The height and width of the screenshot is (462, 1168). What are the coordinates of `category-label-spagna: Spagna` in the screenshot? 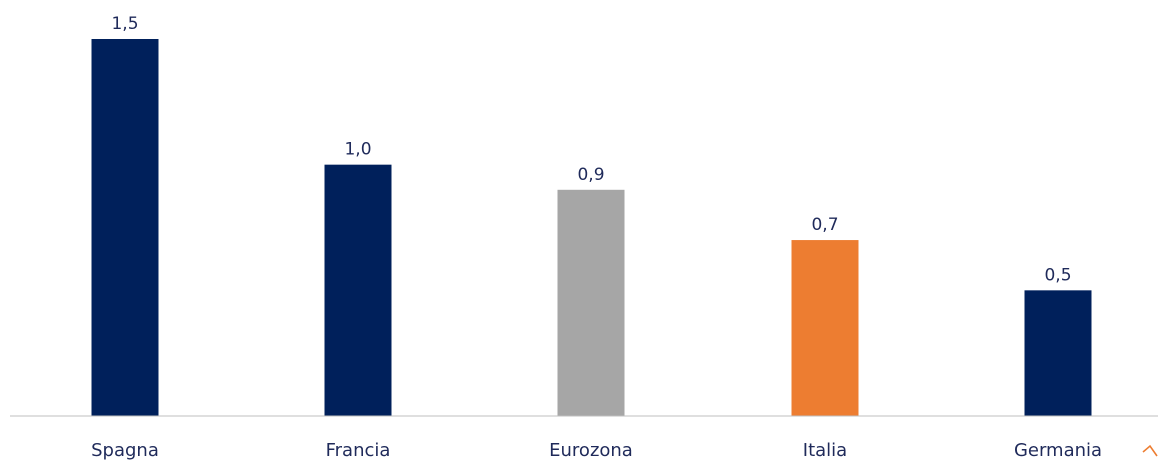 It's located at (125, 450).